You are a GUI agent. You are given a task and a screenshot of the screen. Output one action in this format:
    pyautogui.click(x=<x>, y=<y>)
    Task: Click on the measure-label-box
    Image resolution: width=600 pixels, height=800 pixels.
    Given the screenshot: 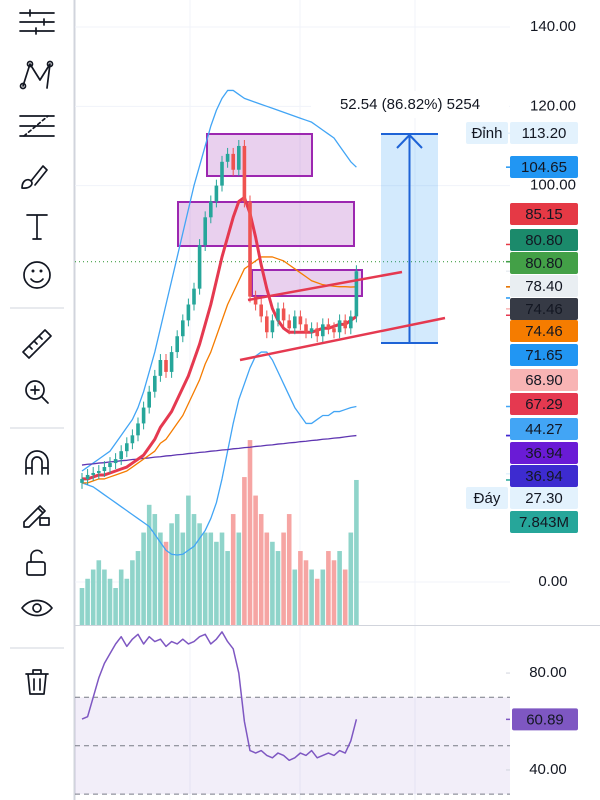 What is the action you would take?
    pyautogui.click(x=410, y=104)
    